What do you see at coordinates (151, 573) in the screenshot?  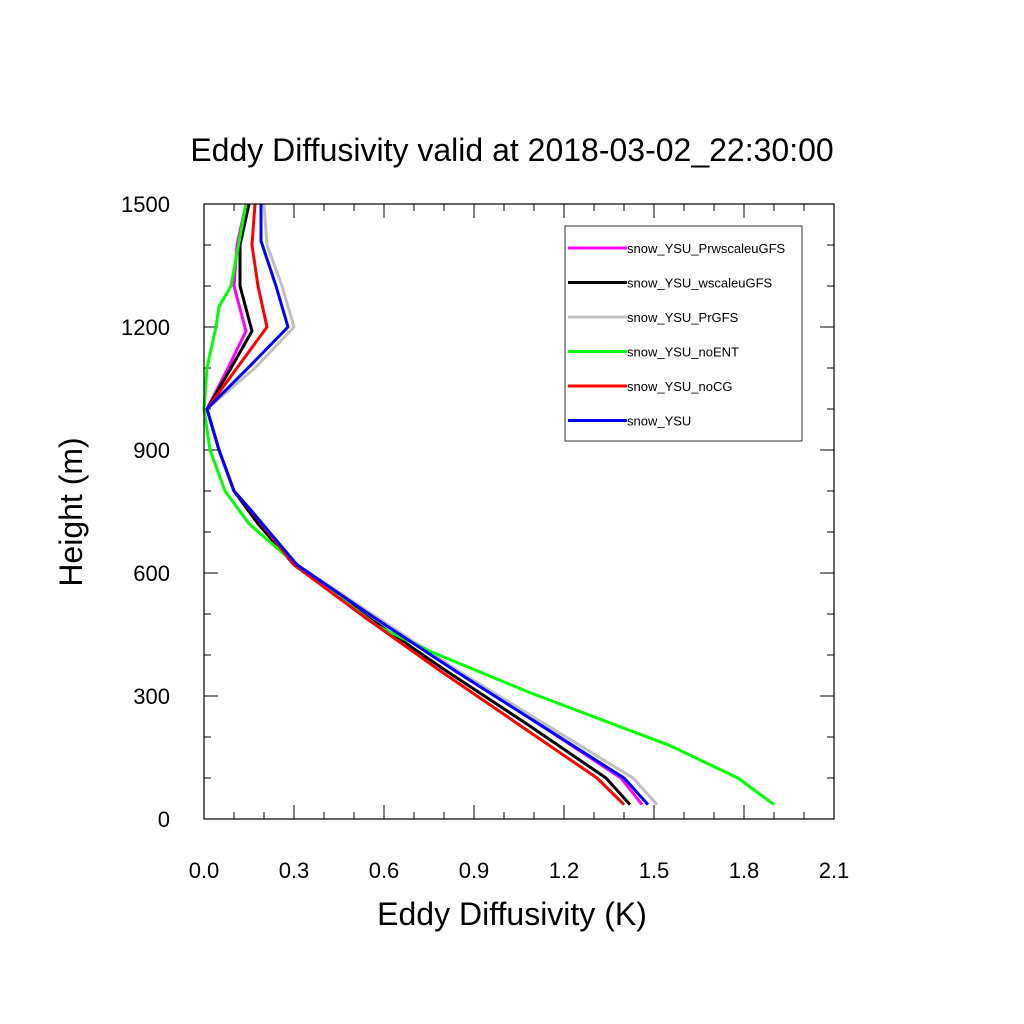 I see `y-tick-label: 600` at bounding box center [151, 573].